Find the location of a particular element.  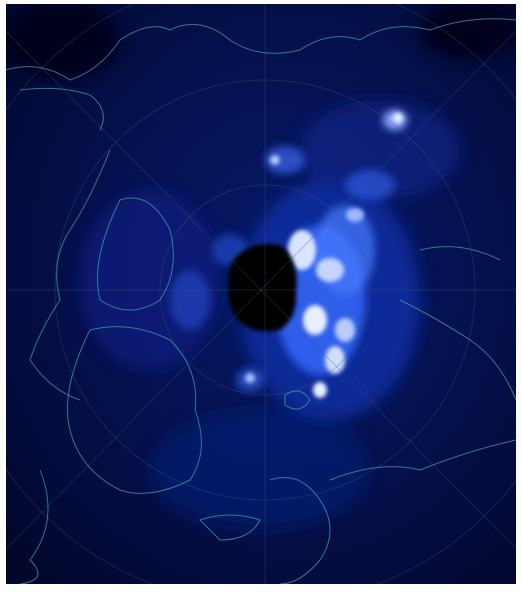

polar-data-gap is located at coordinates (262, 288).